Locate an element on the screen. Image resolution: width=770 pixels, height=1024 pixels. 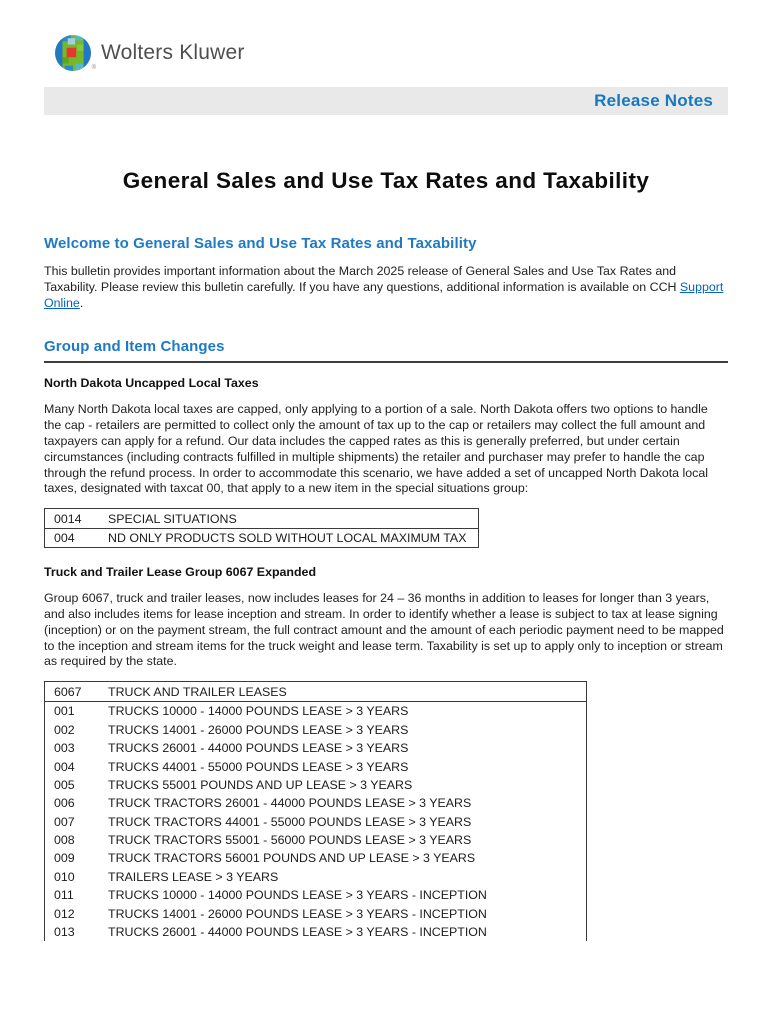
table-row: 0014 SPECIAL SITUATIONS is located at coordinates (261, 519).